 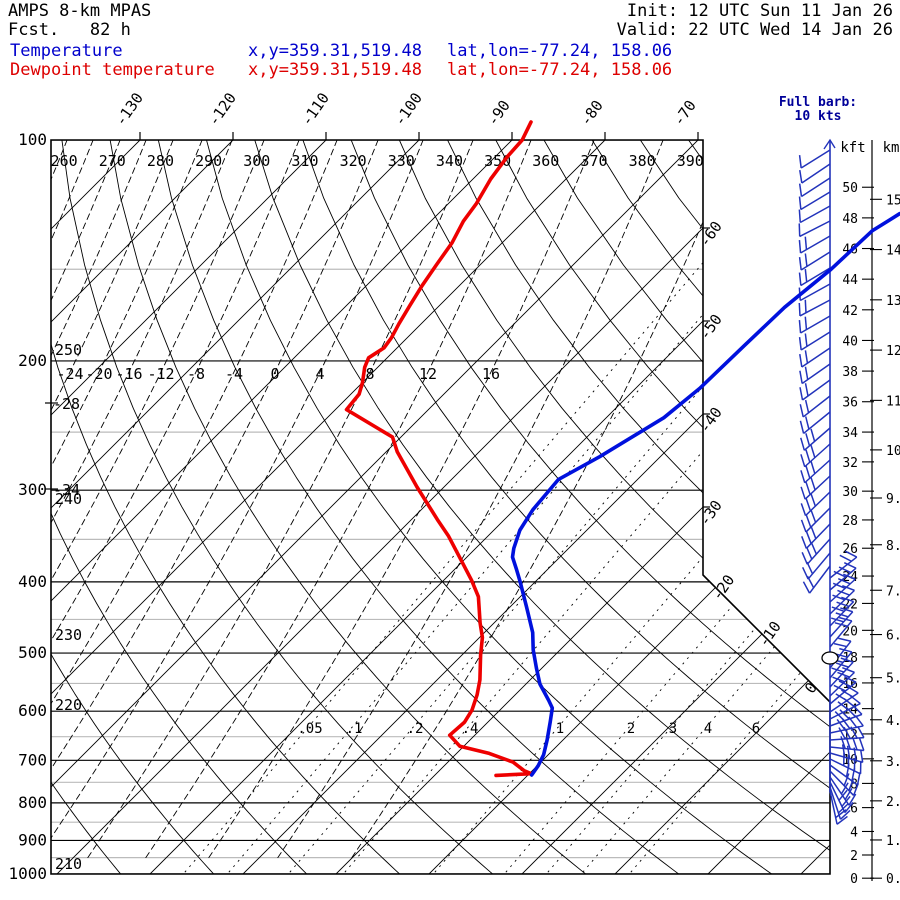 I want to click on km-tick-label: 15., so click(x=893, y=200).